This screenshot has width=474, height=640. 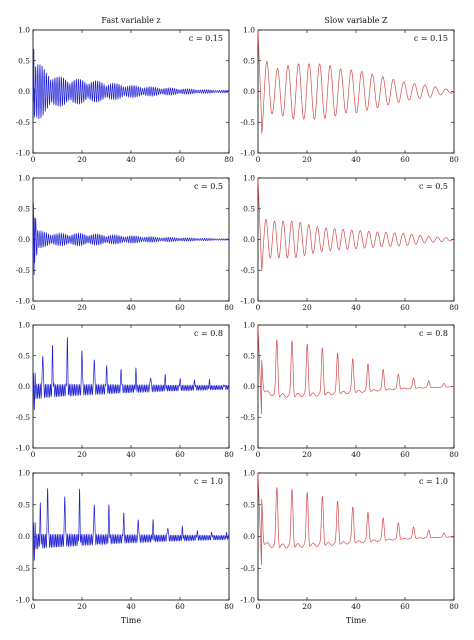 I want to click on panel-slow-c015: -1.0 -0.5 0.0 0.5 1.0 0 20 40 60 80 c = 0.15, so click(x=350, y=95).